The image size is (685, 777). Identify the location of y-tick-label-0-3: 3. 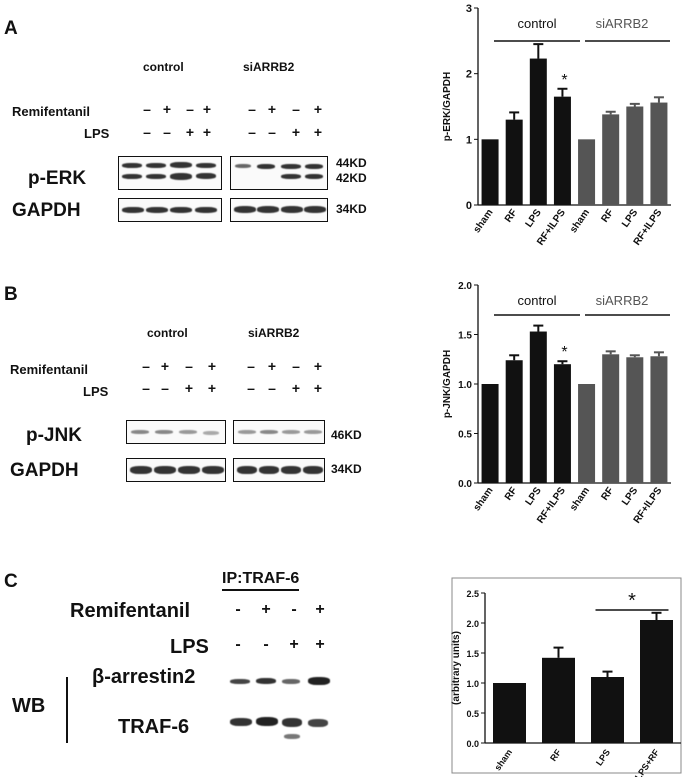
(469, 9).